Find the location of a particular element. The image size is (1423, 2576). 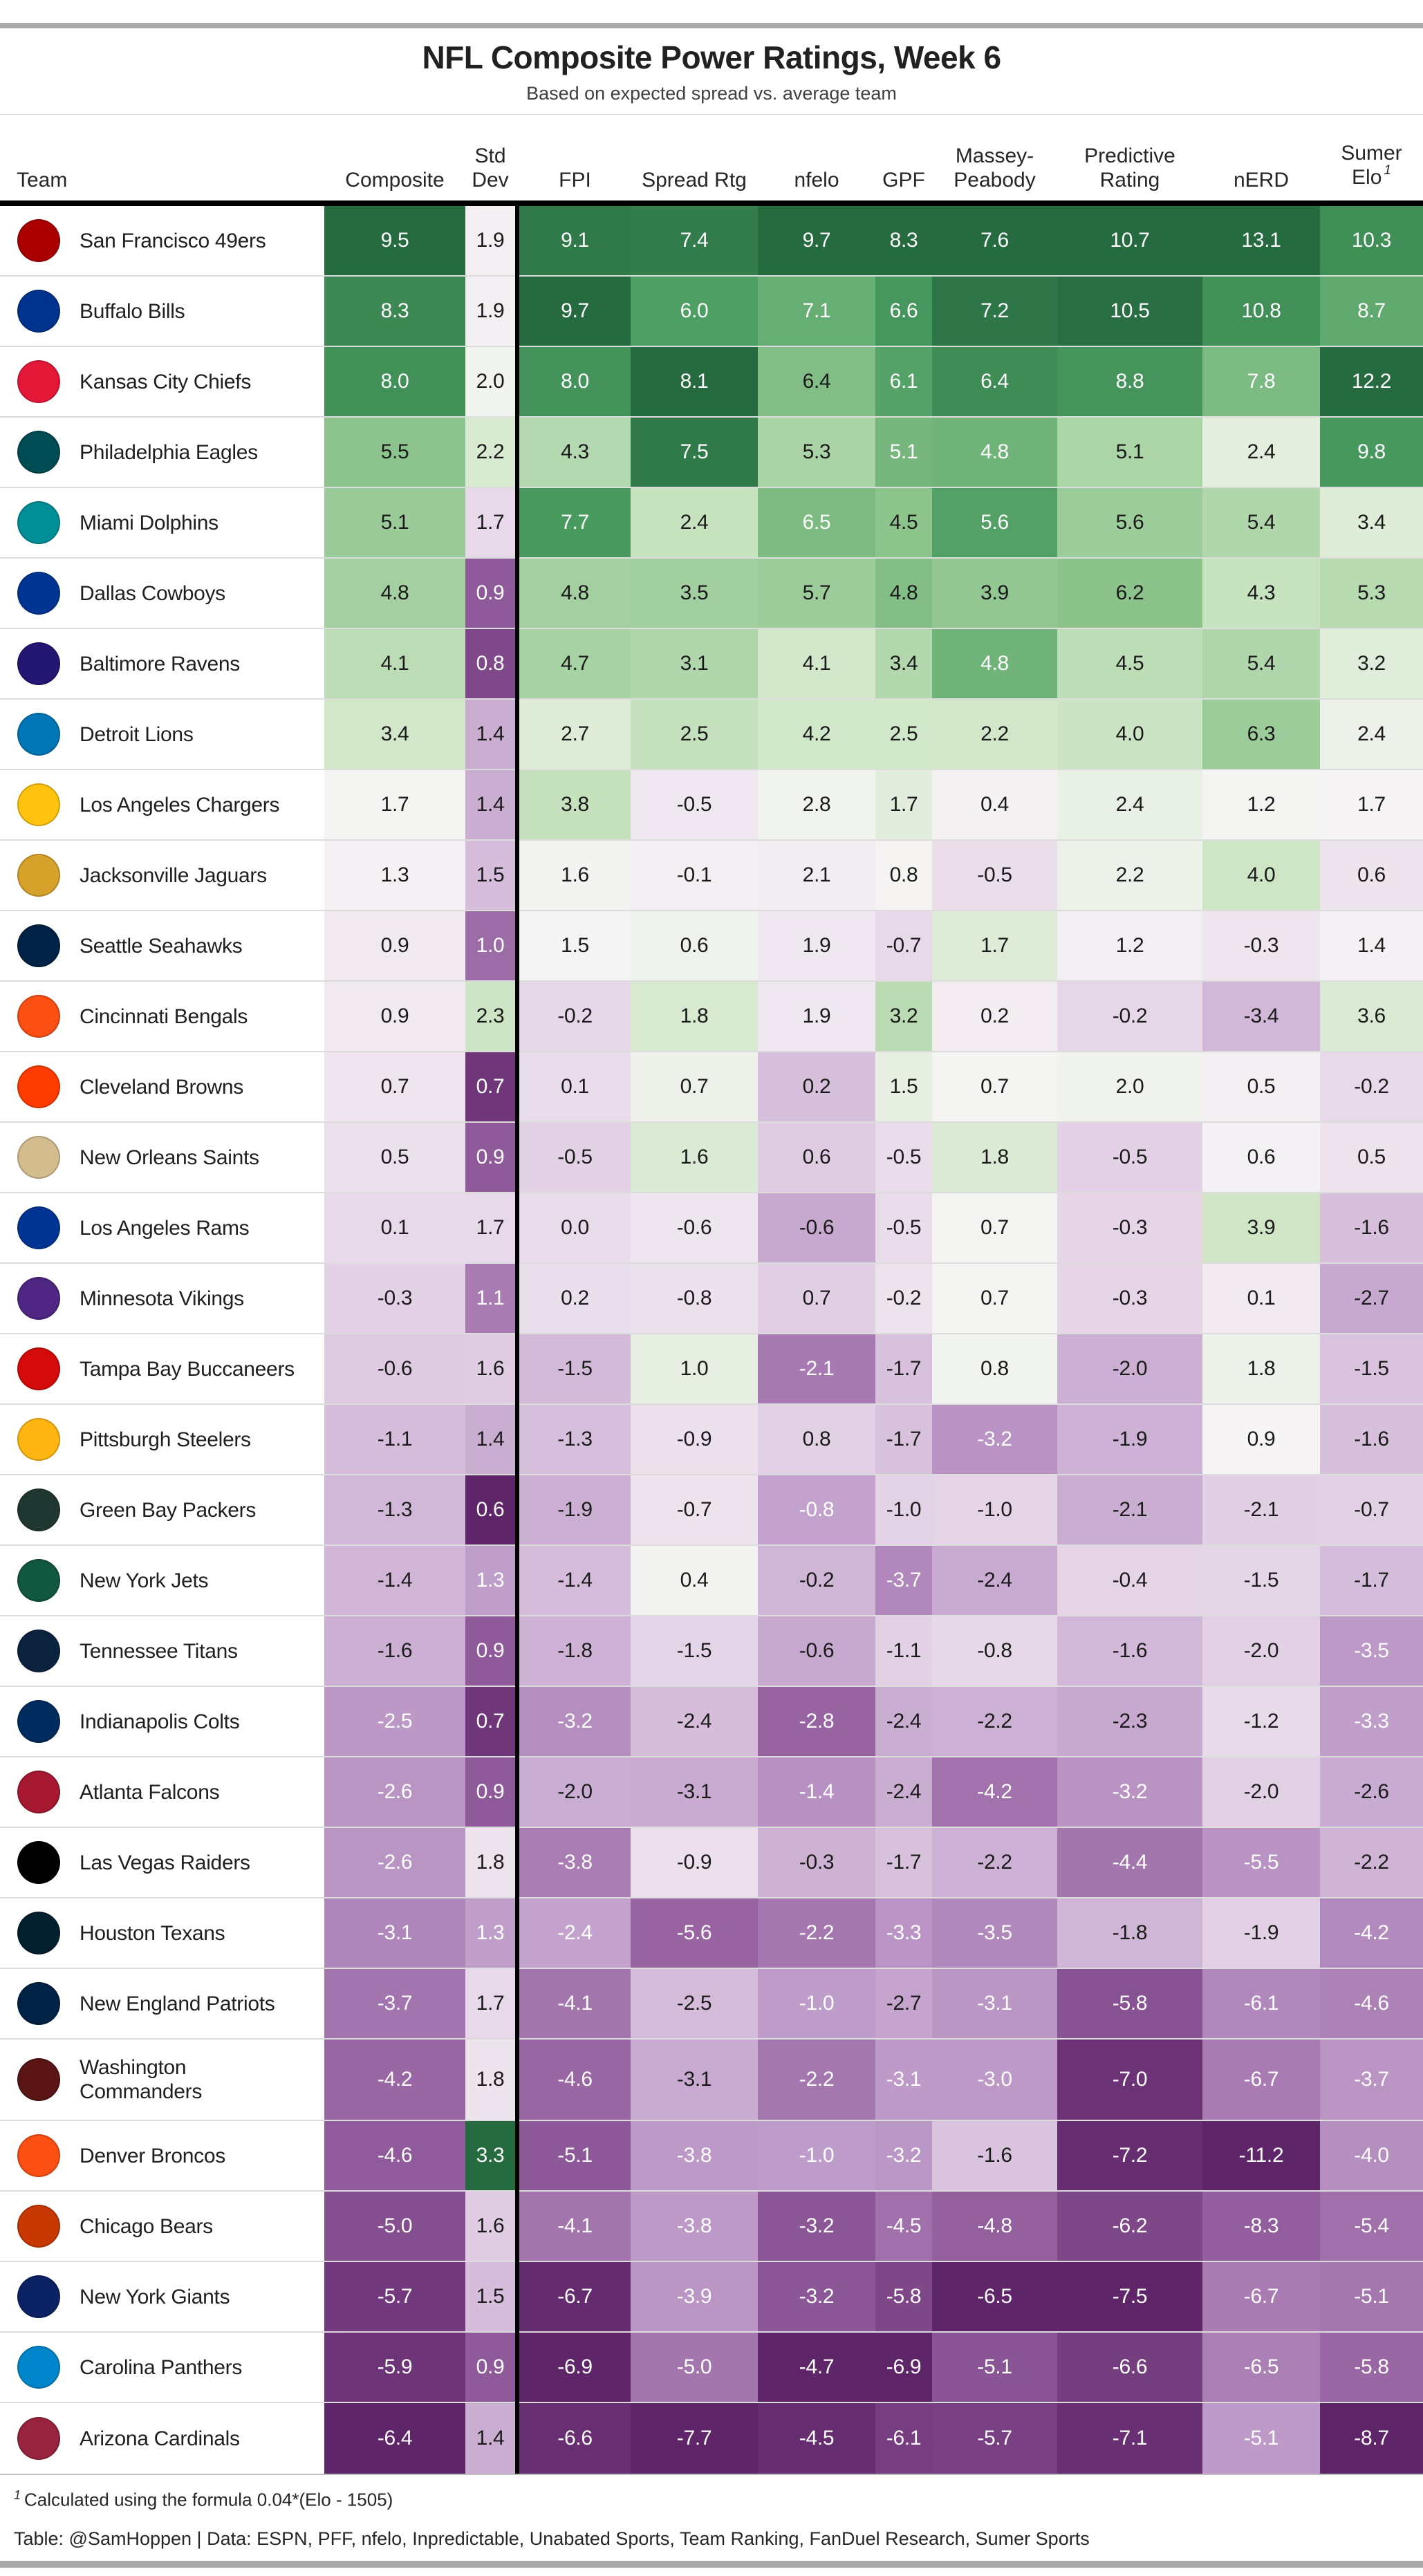

cell-gpf: -0.5 is located at coordinates (904, 1158).